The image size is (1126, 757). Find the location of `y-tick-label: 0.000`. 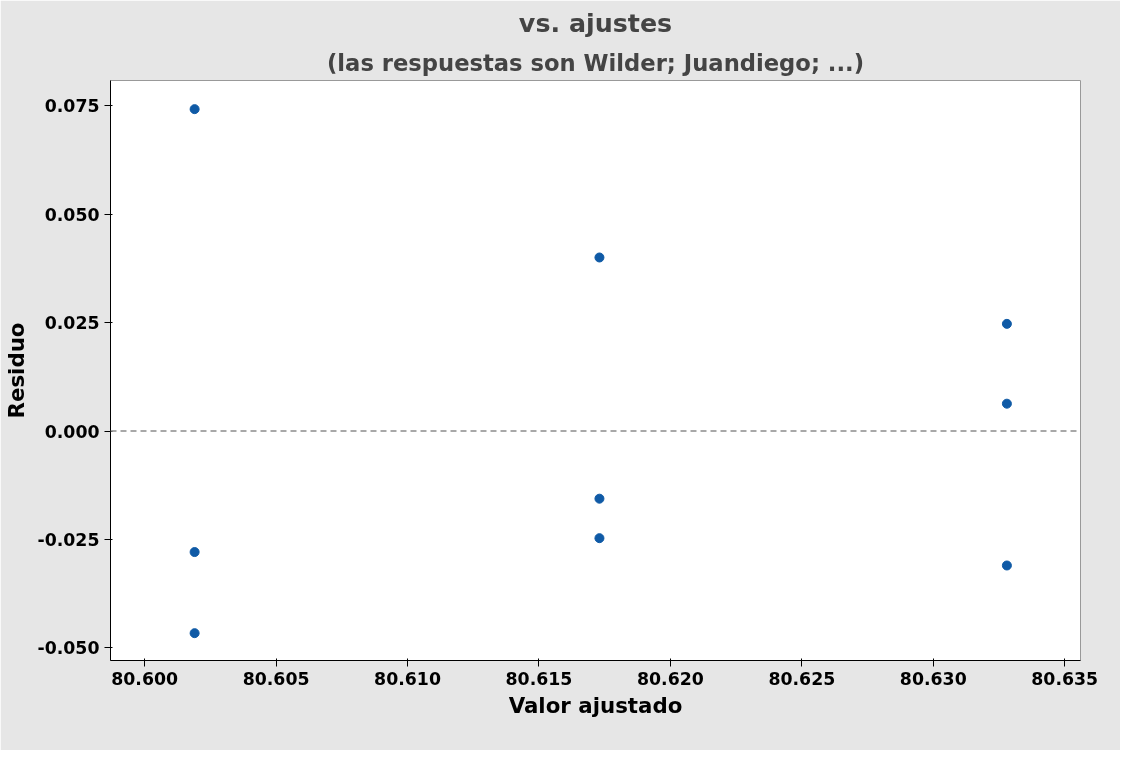

y-tick-label: 0.000 is located at coordinates (72, 431).